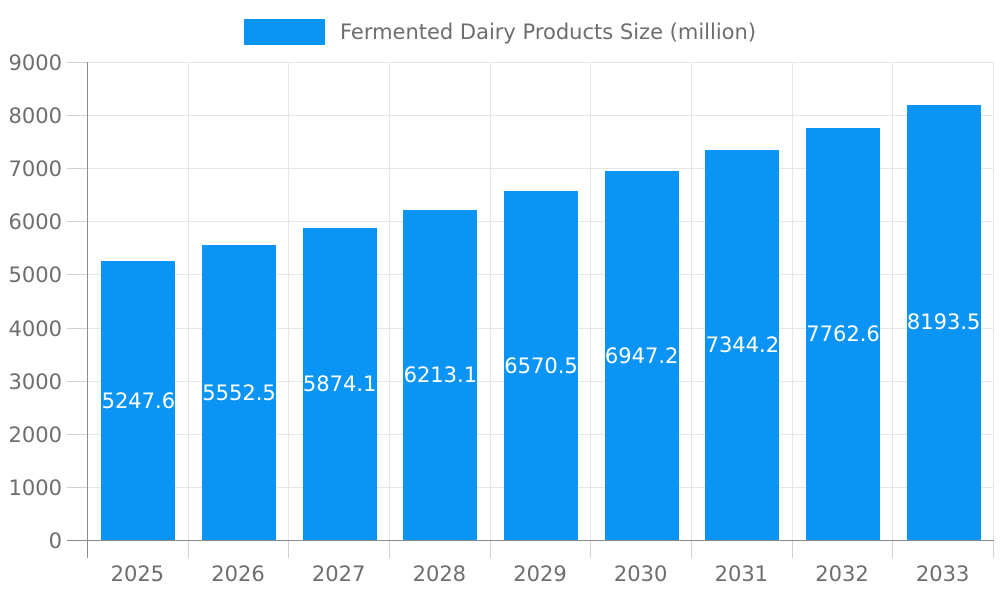 This screenshot has height=600, width=1000. I want to click on bar-value-label: 7762.6, so click(843, 333).